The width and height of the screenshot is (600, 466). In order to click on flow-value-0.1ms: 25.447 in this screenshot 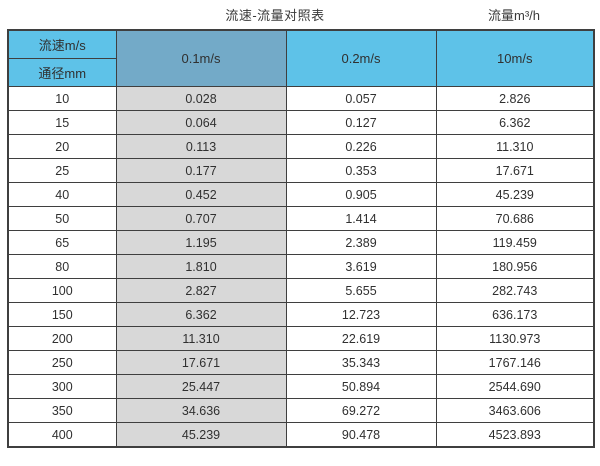, I will do `click(201, 386)`.